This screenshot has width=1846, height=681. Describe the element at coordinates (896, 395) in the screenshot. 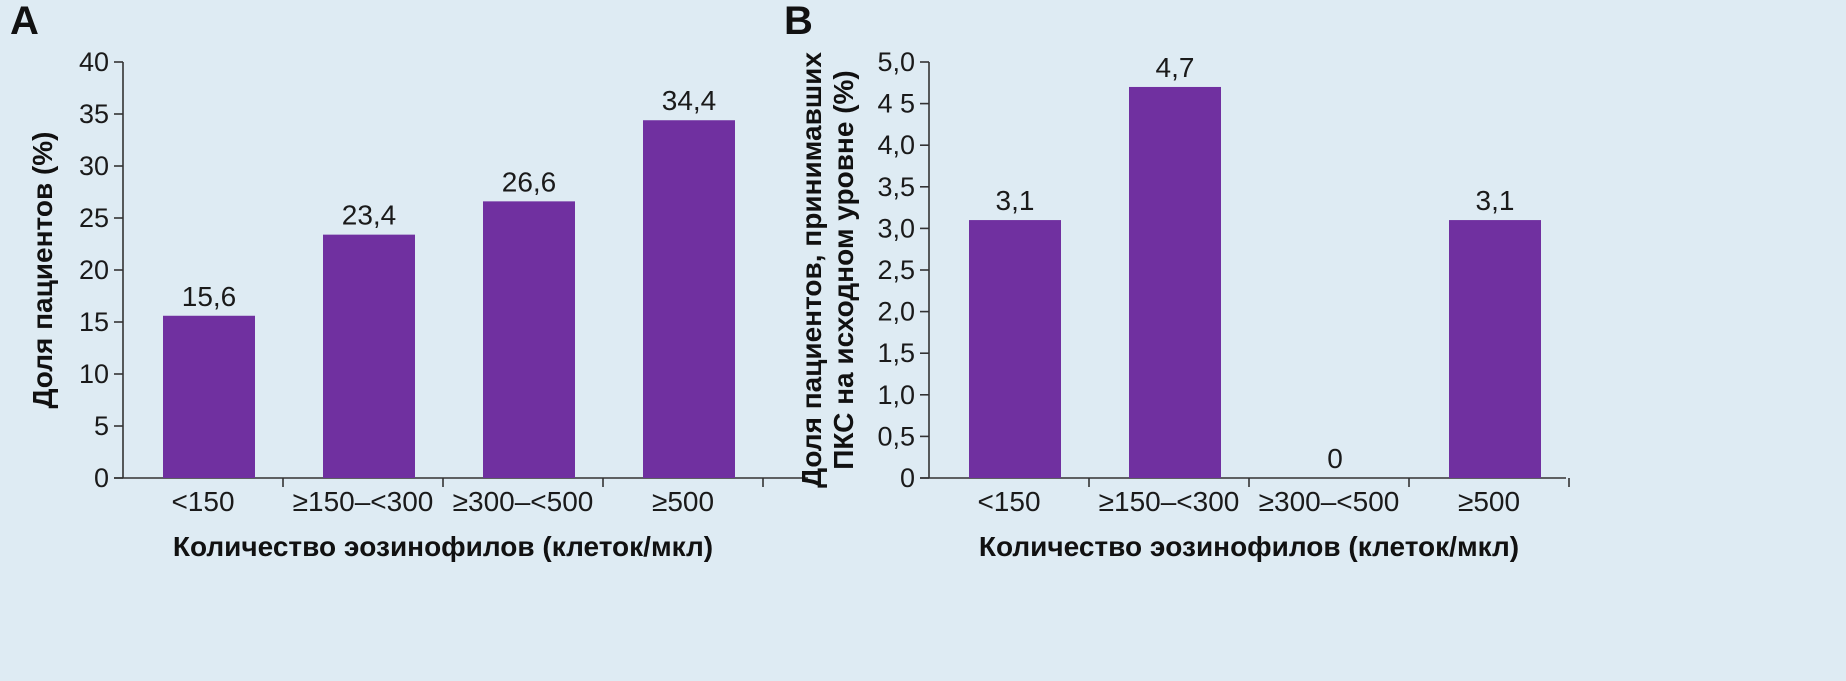

I see `y-tick-label: 1,0` at that location.